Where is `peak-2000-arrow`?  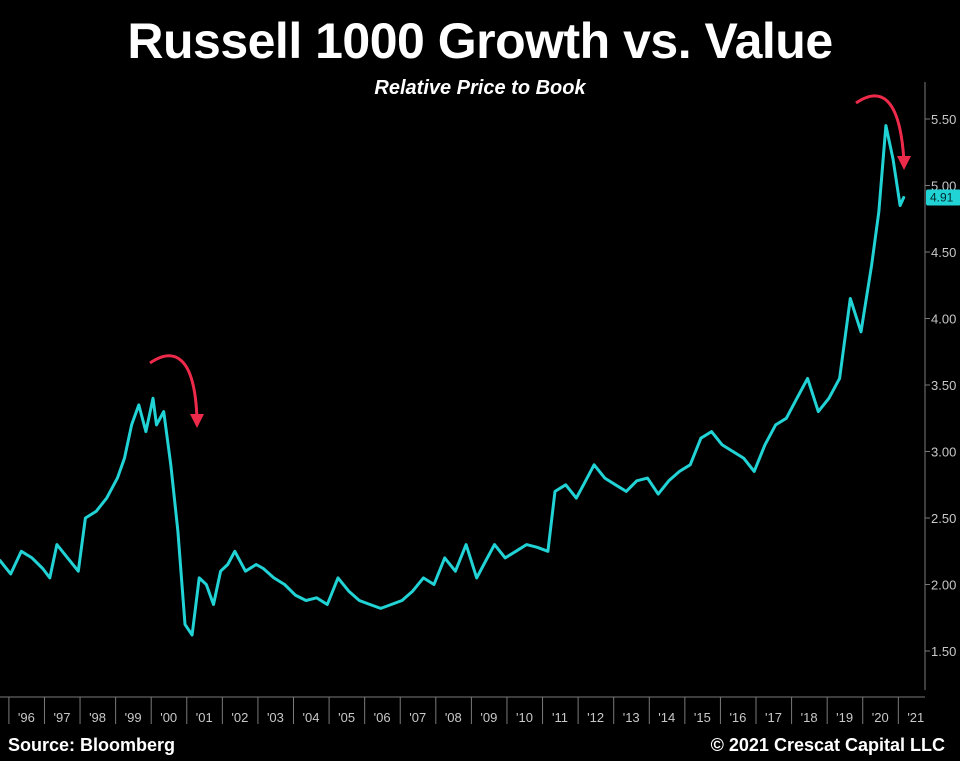
peak-2000-arrow is located at coordinates (174, 387).